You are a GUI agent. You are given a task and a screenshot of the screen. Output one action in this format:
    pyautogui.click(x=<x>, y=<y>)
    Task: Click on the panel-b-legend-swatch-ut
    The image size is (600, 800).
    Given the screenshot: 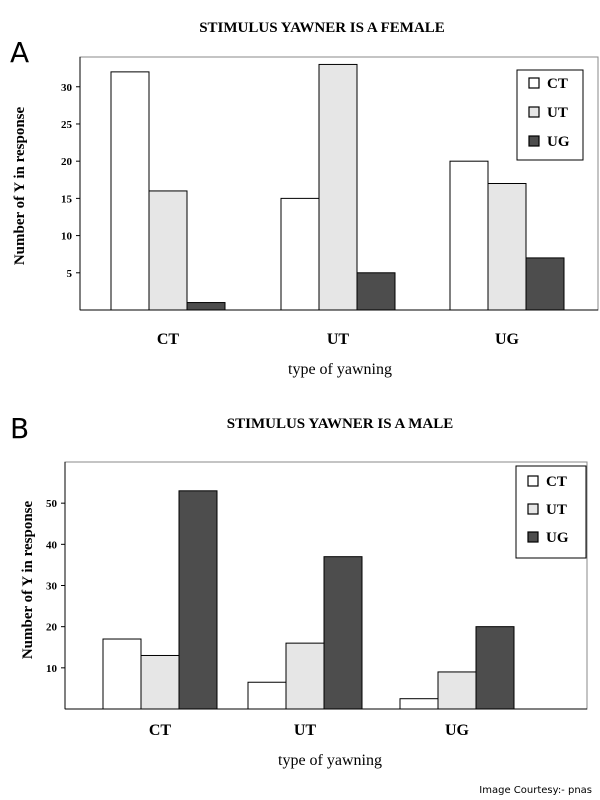 What is the action you would take?
    pyautogui.click(x=533, y=509)
    